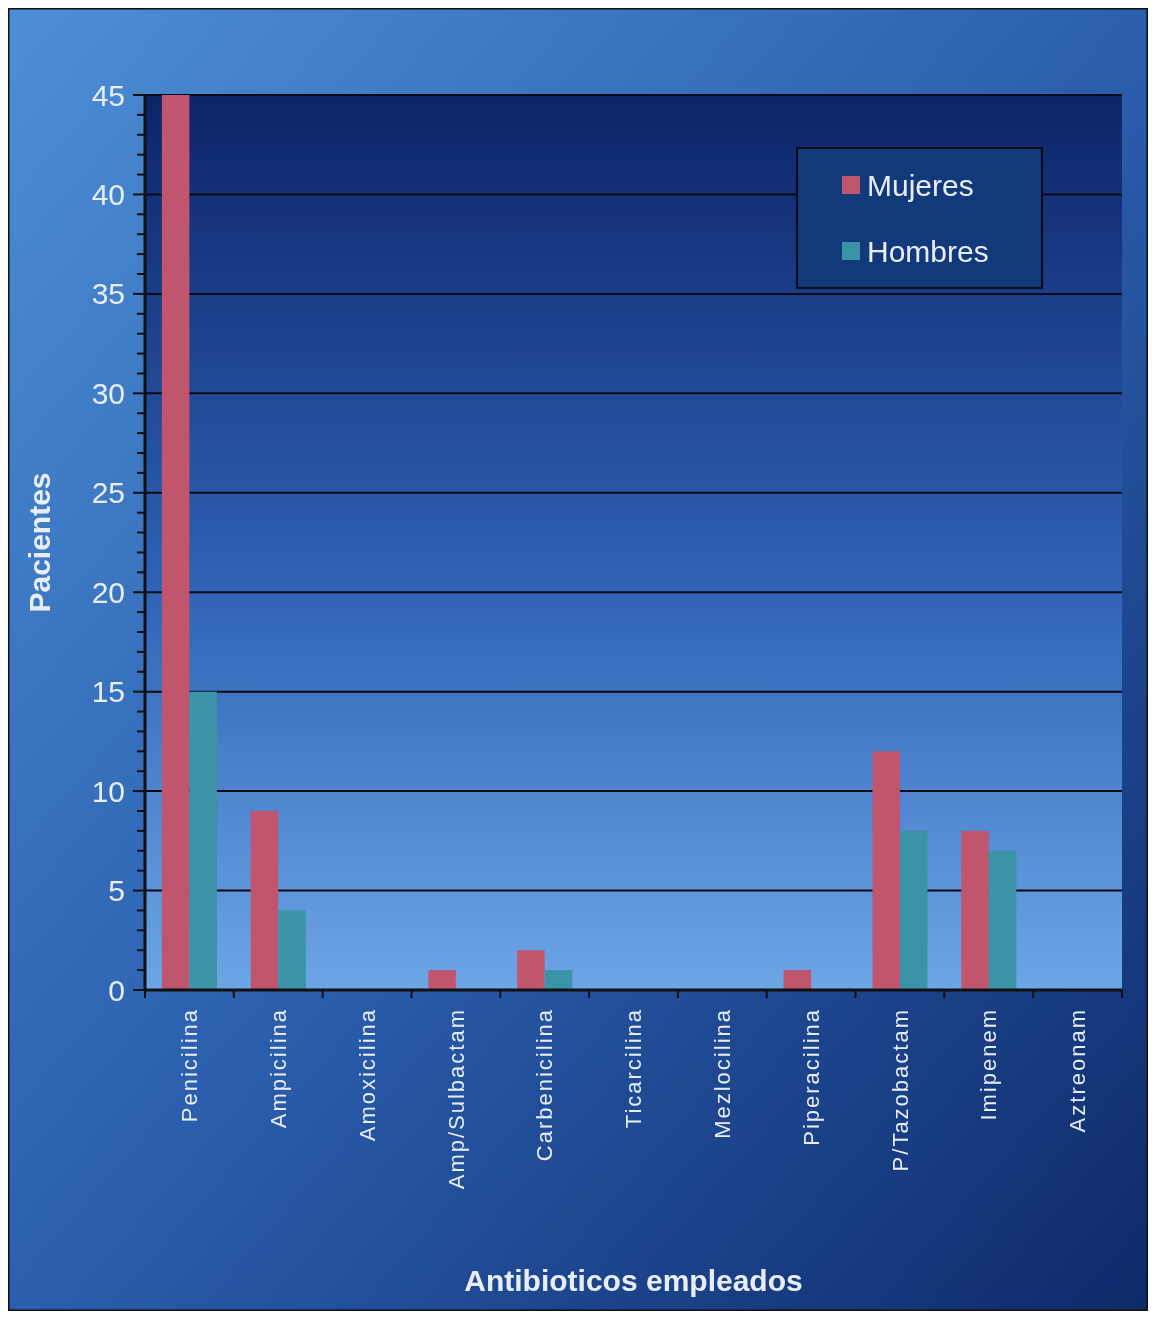  I want to click on y-tick-label: 45, so click(108, 95).